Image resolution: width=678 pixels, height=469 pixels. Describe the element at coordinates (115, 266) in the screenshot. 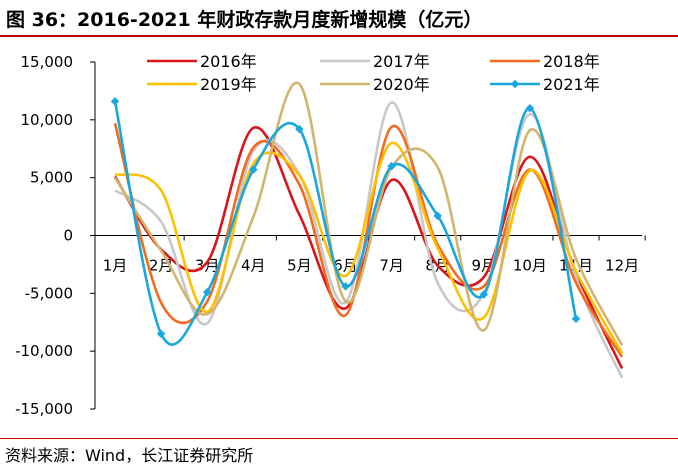

I see `x-tick-label: 1月` at that location.